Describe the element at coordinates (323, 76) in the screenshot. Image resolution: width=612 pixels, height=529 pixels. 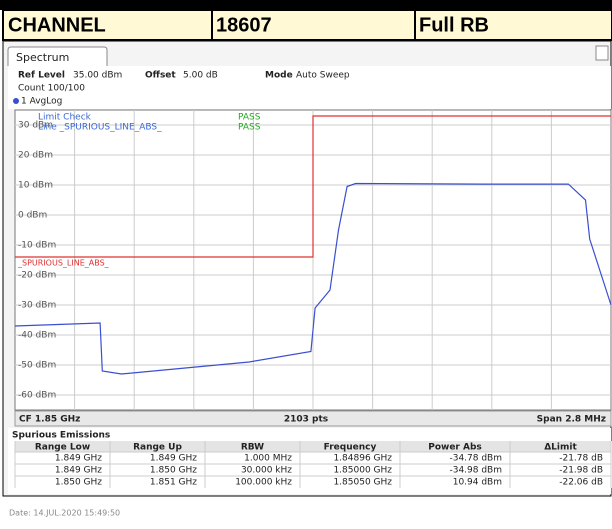
I see `mode: Auto Sweep` at that location.